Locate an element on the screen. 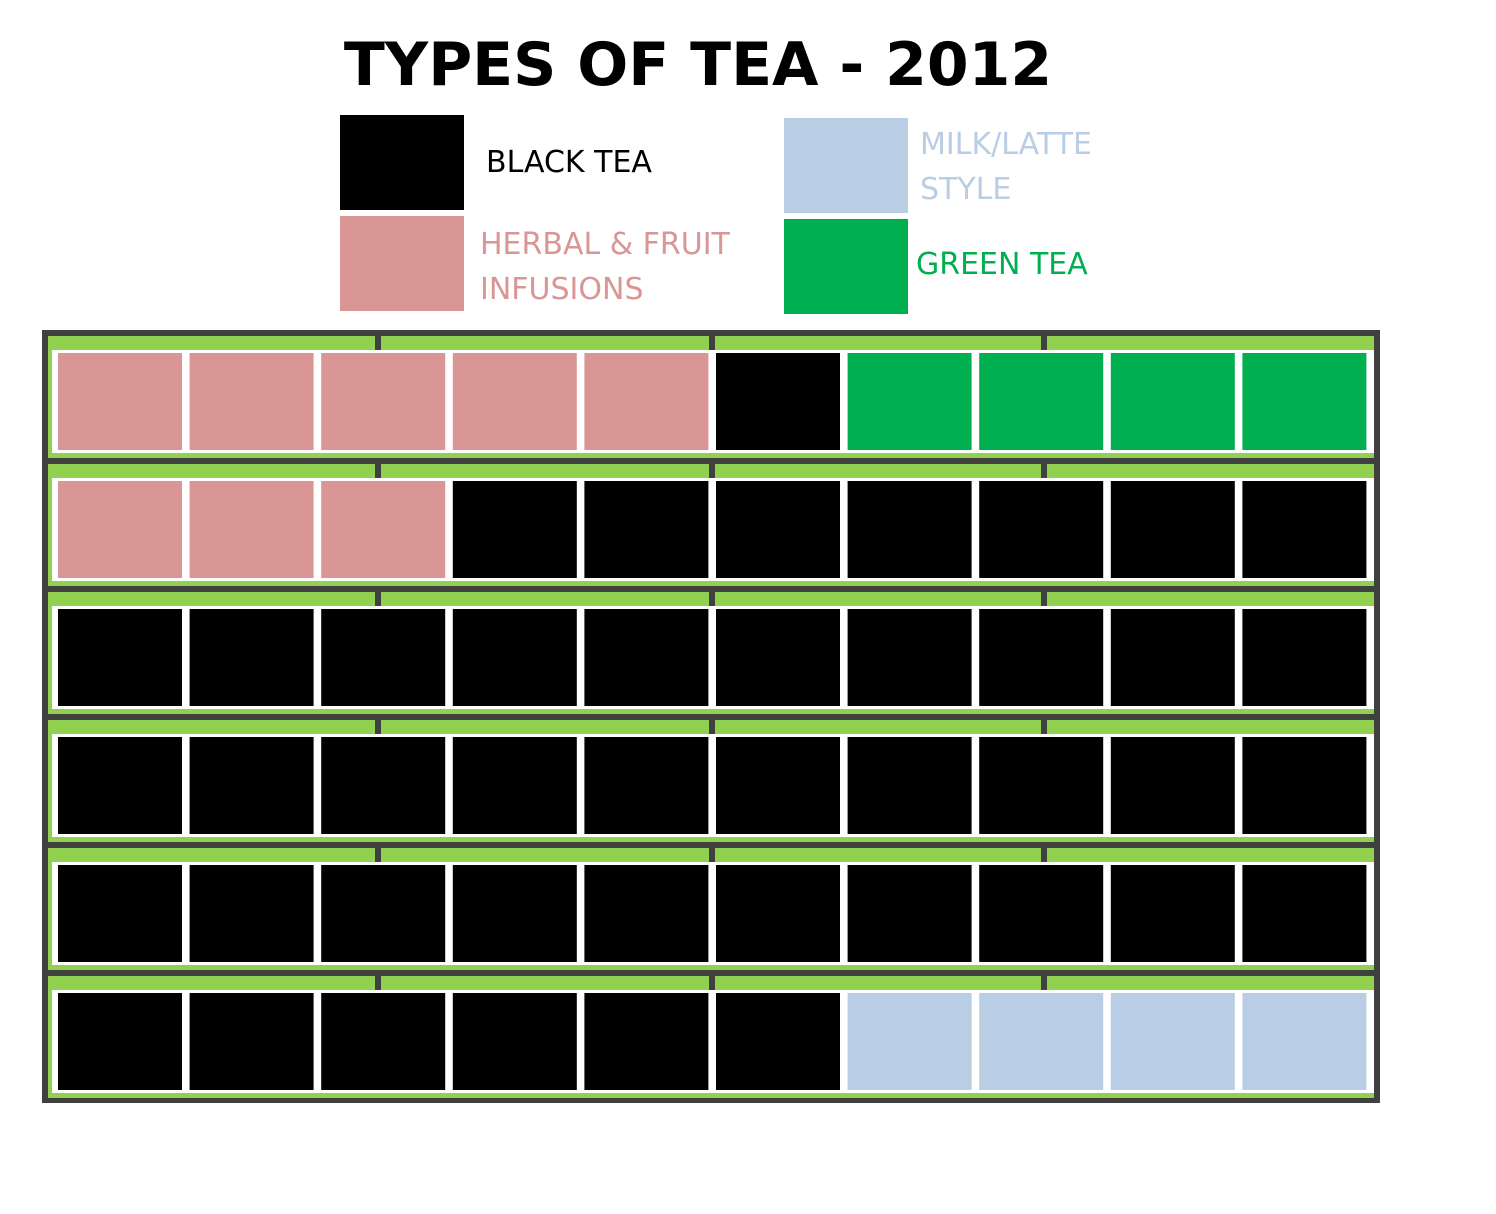  legend-label: GREEN TEA is located at coordinates (1002, 264).